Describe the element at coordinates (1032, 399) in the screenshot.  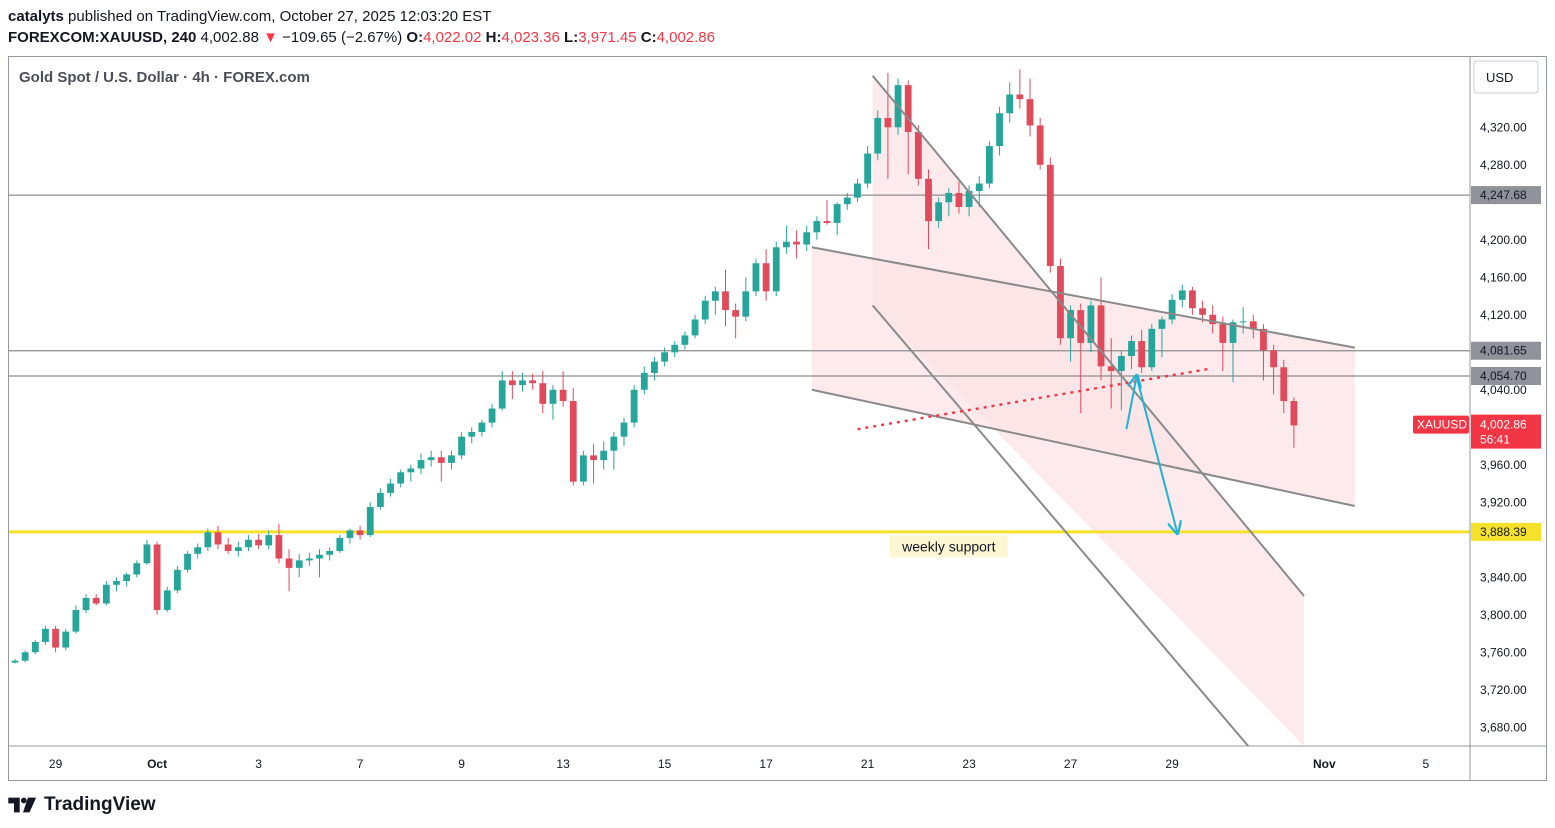
I see `dotted-trend-line` at that location.